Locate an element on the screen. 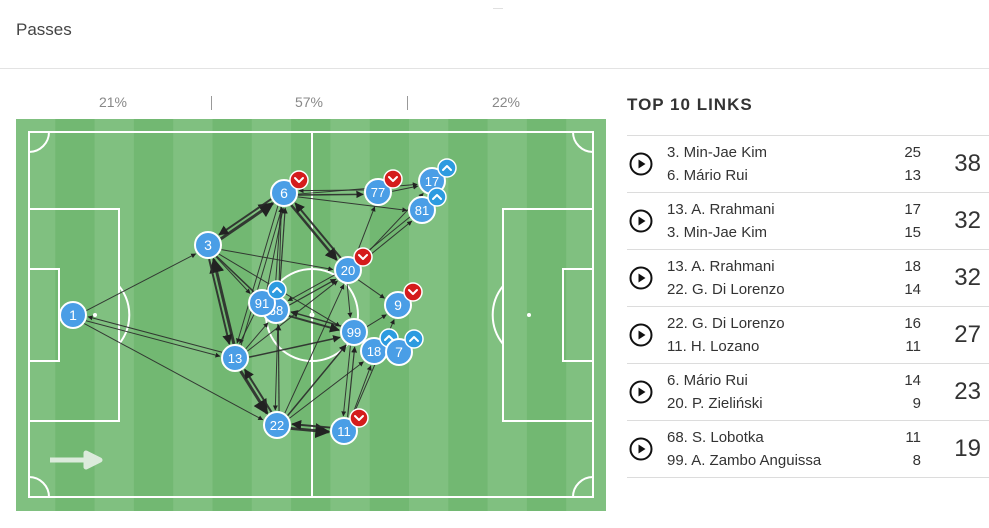  player-b-count: 8 is located at coordinates (916, 460).